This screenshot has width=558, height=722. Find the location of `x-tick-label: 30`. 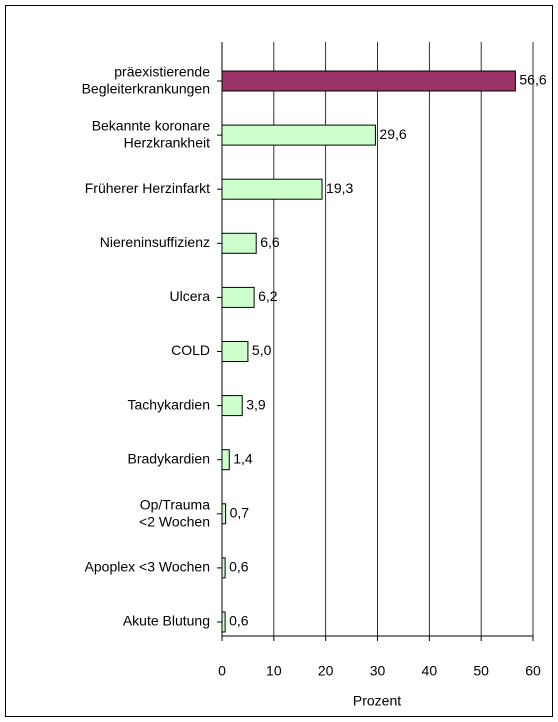

x-tick-label: 30 is located at coordinates (378, 671).